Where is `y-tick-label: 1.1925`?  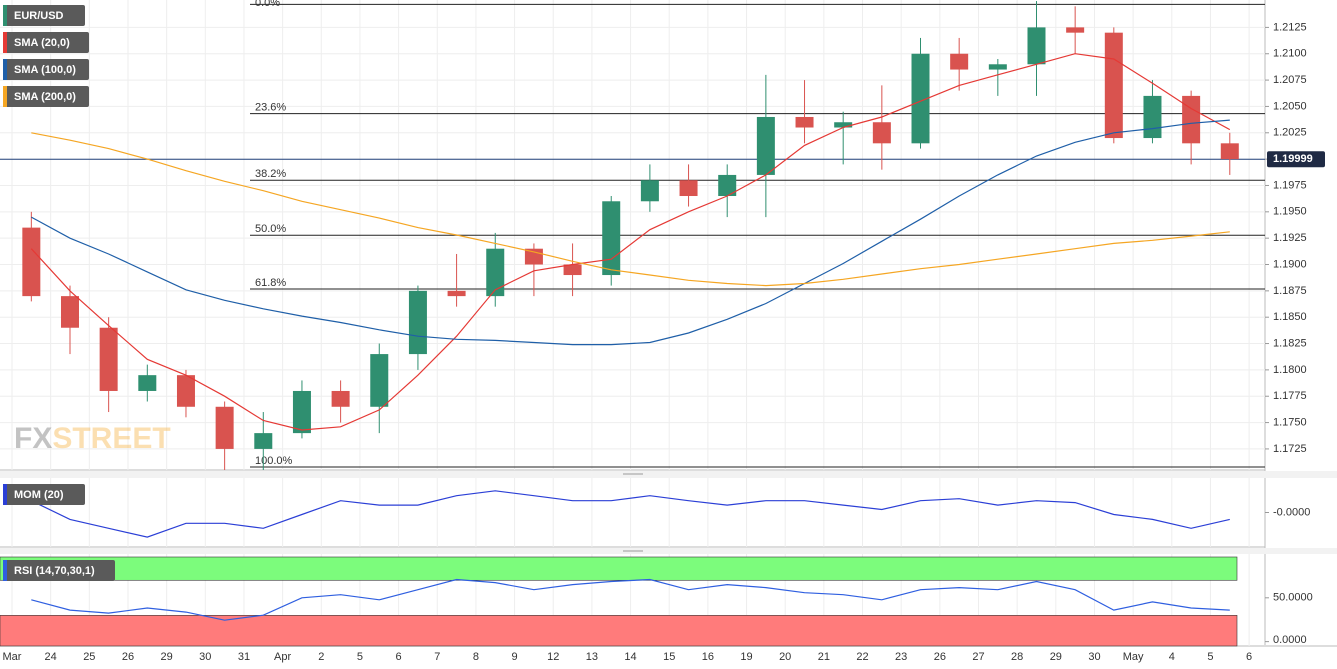
y-tick-label: 1.1925 is located at coordinates (1290, 238).